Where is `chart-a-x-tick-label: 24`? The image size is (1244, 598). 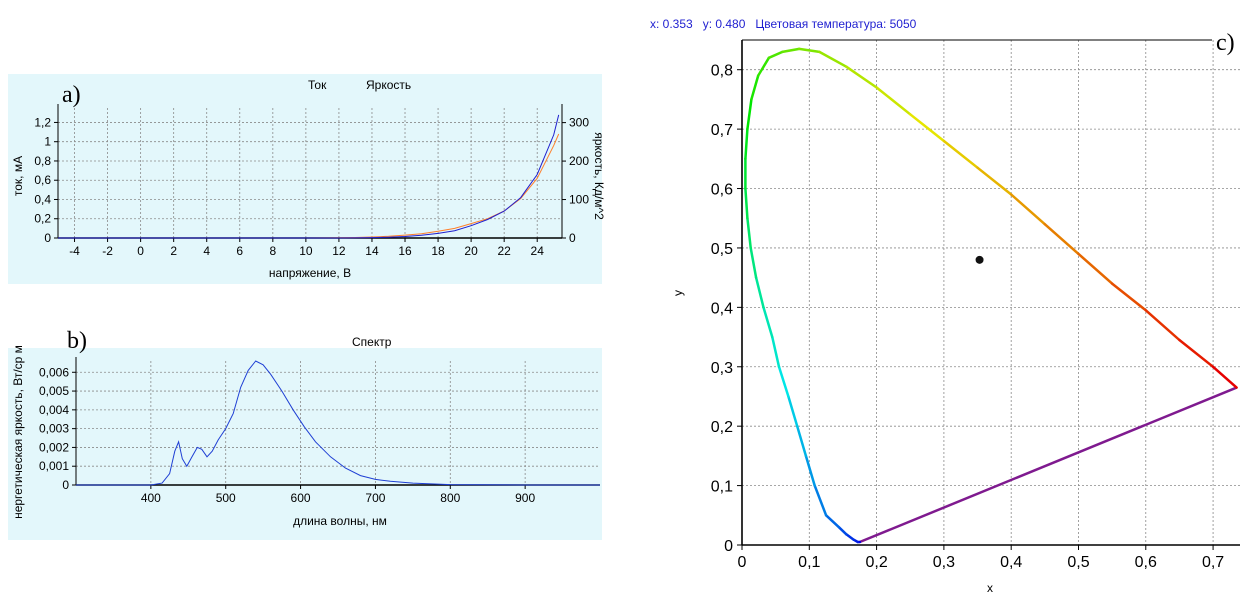 chart-a-x-tick-label: 24 is located at coordinates (538, 251).